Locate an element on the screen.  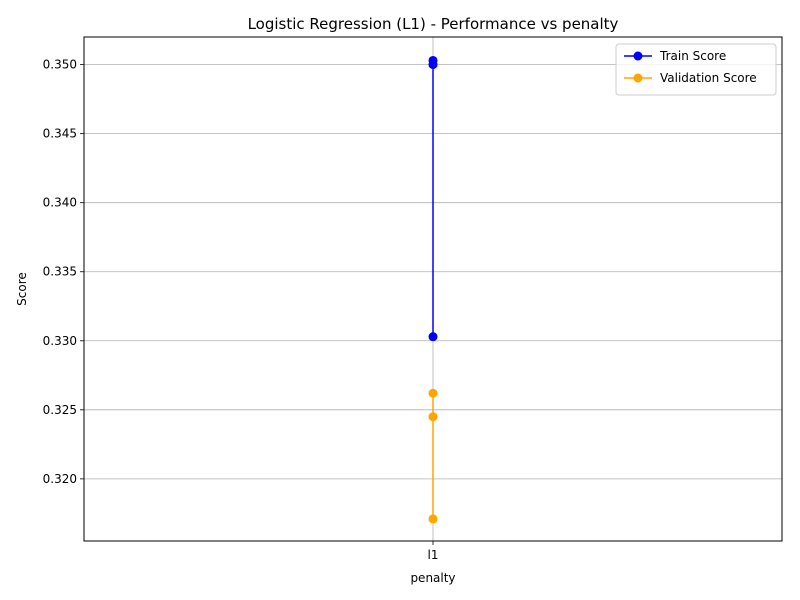
y-axis-label: Score is located at coordinates (22, 289).